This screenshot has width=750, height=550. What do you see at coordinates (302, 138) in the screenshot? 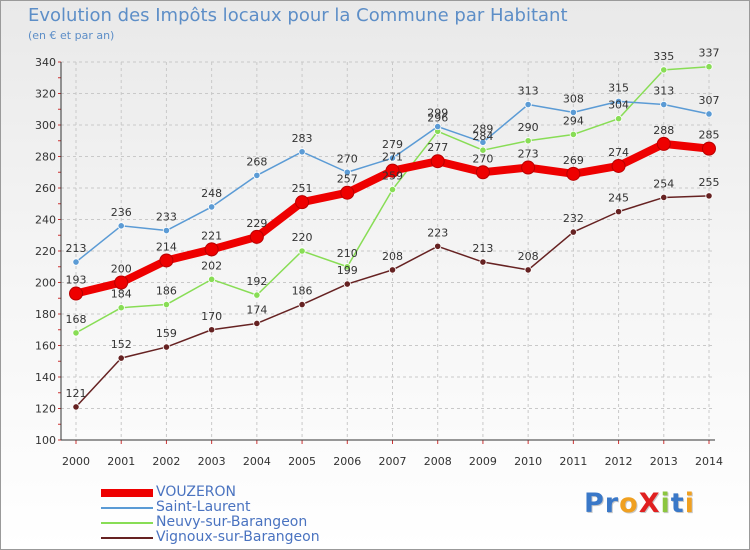
I see `data-label: 283` at bounding box center [302, 138].